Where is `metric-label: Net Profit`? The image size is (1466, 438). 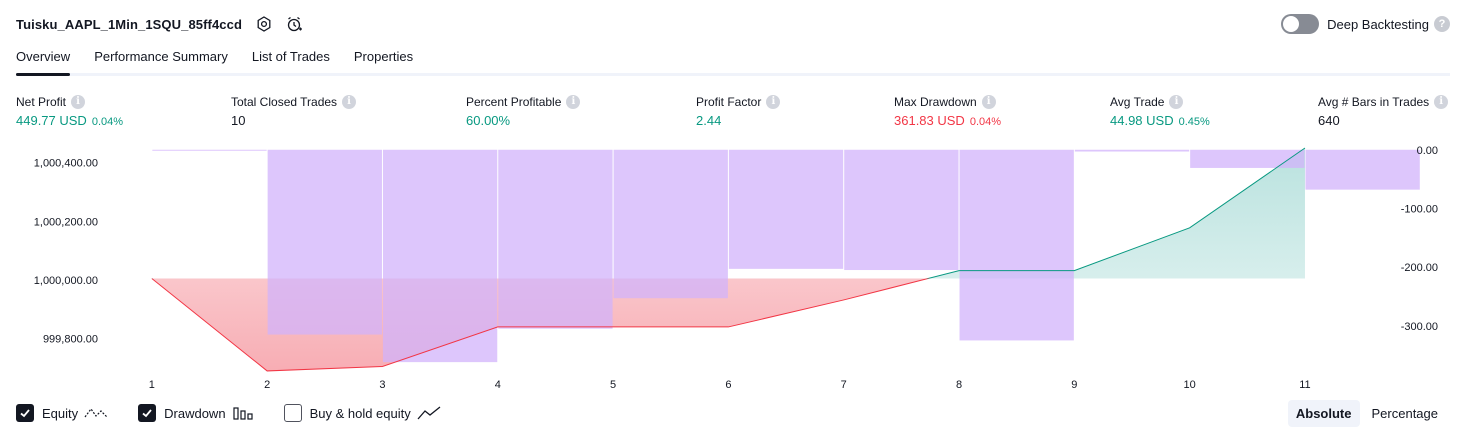
metric-label: Net Profit is located at coordinates (41, 101).